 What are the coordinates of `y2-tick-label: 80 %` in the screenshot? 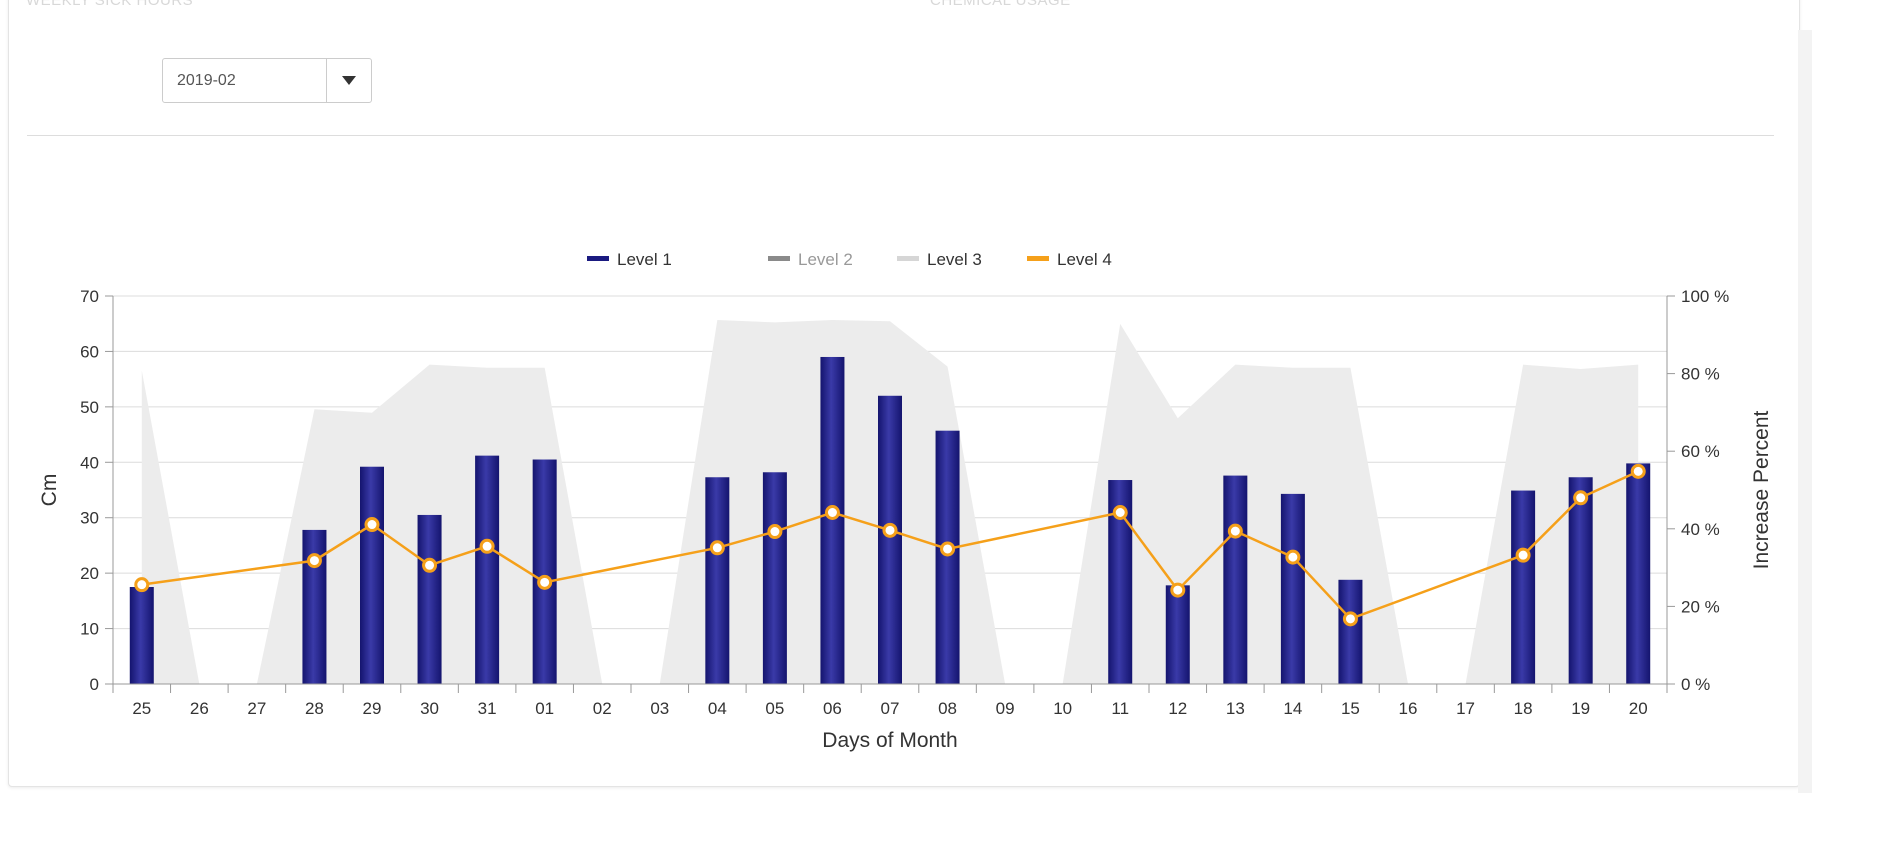 It's located at (1700, 374).